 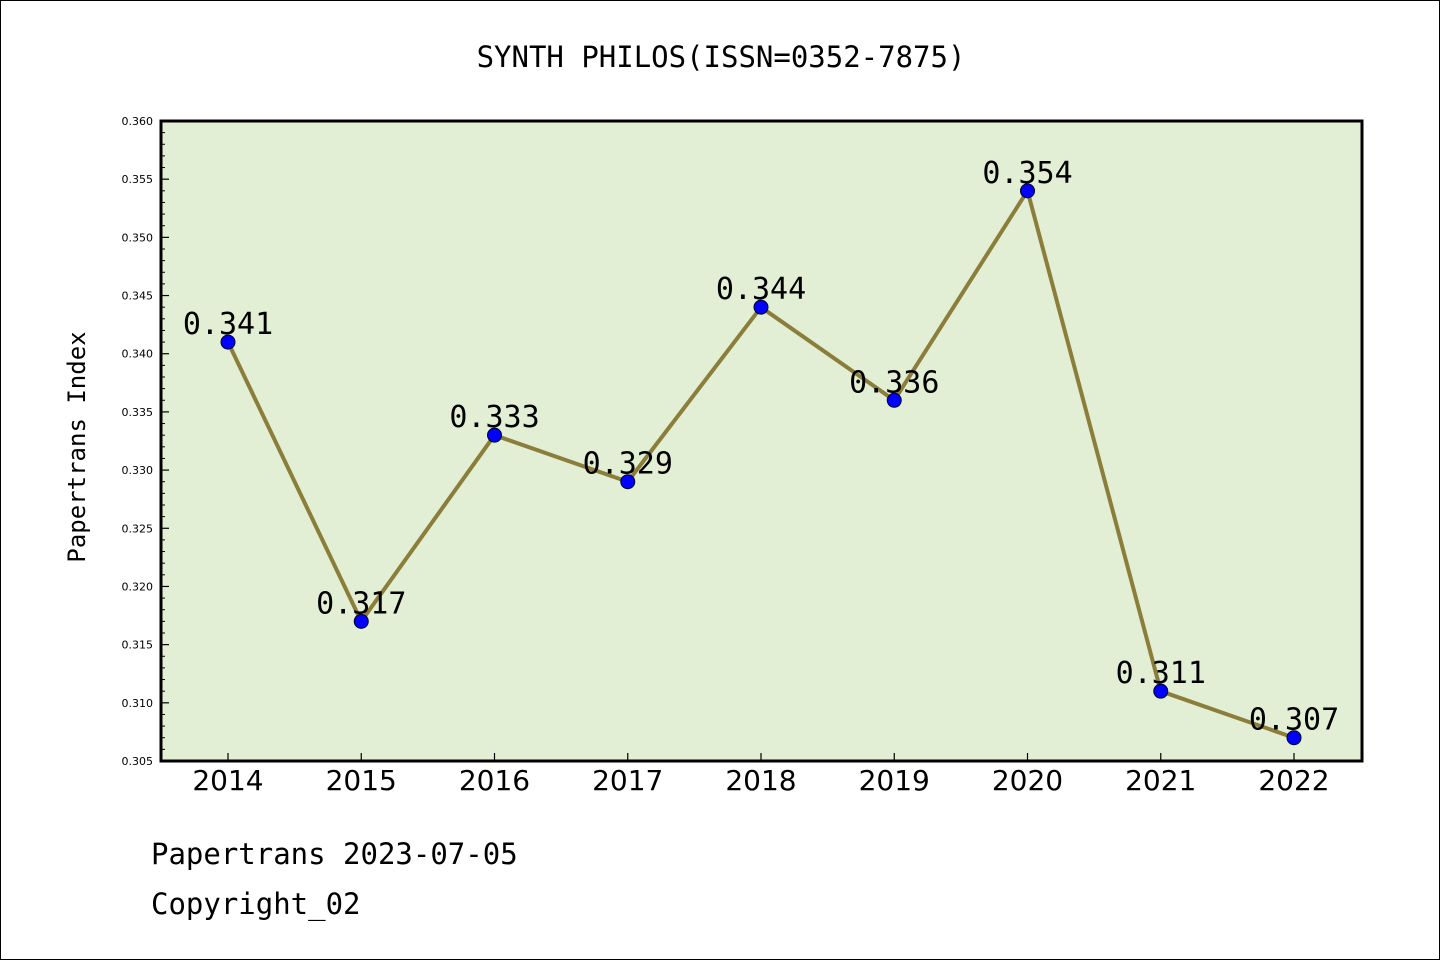 What do you see at coordinates (494, 780) in the screenshot?
I see `x-tick-label: 2016` at bounding box center [494, 780].